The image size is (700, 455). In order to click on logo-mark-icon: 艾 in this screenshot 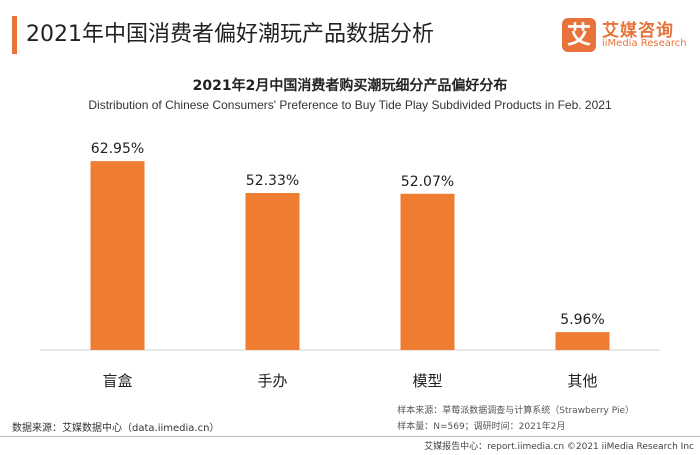, I will do `click(579, 35)`.